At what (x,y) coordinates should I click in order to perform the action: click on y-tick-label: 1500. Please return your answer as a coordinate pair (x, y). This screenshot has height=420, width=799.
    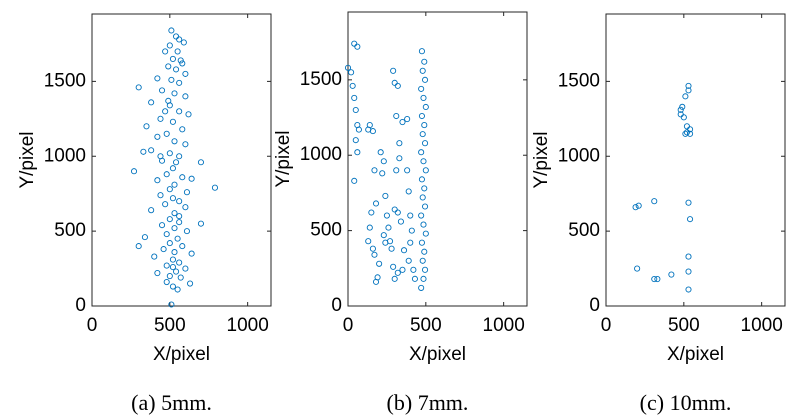
    Looking at the image, I should click on (579, 80).